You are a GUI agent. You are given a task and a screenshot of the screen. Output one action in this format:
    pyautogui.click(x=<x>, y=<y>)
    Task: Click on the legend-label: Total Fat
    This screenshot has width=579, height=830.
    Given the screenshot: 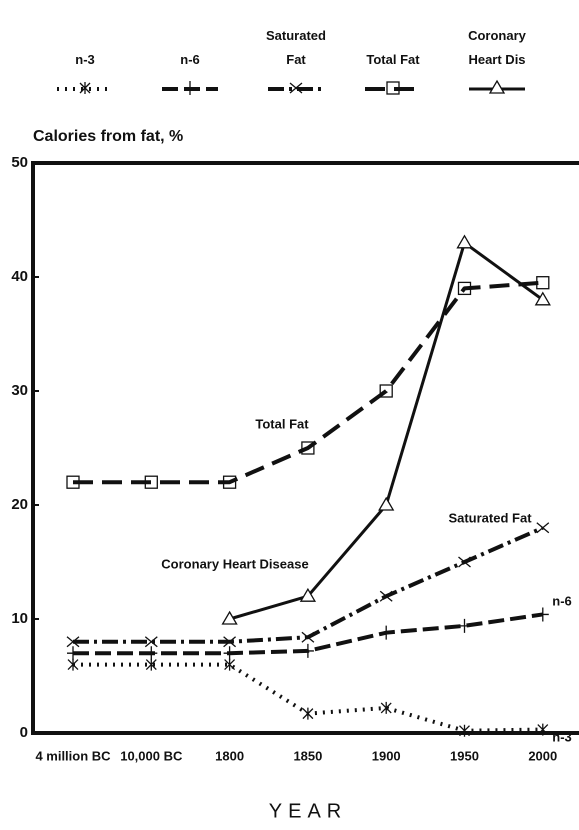 What is the action you would take?
    pyautogui.click(x=393, y=59)
    